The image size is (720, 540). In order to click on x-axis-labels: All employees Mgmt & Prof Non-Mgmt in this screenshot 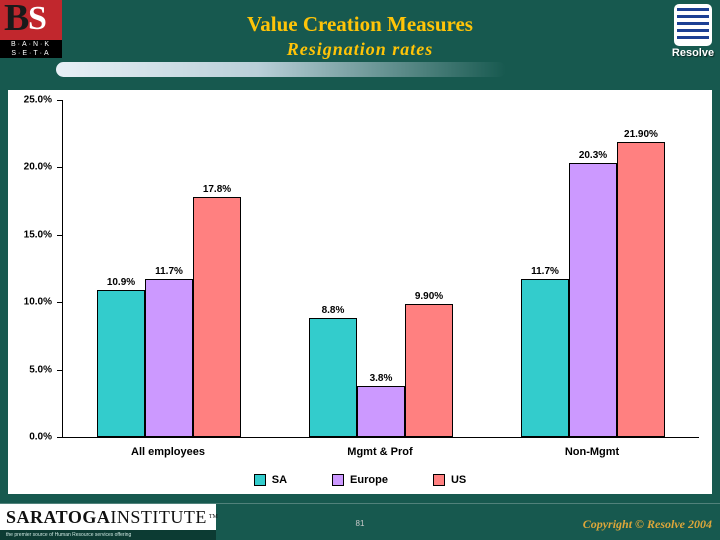, I will do `click(380, 452)`.